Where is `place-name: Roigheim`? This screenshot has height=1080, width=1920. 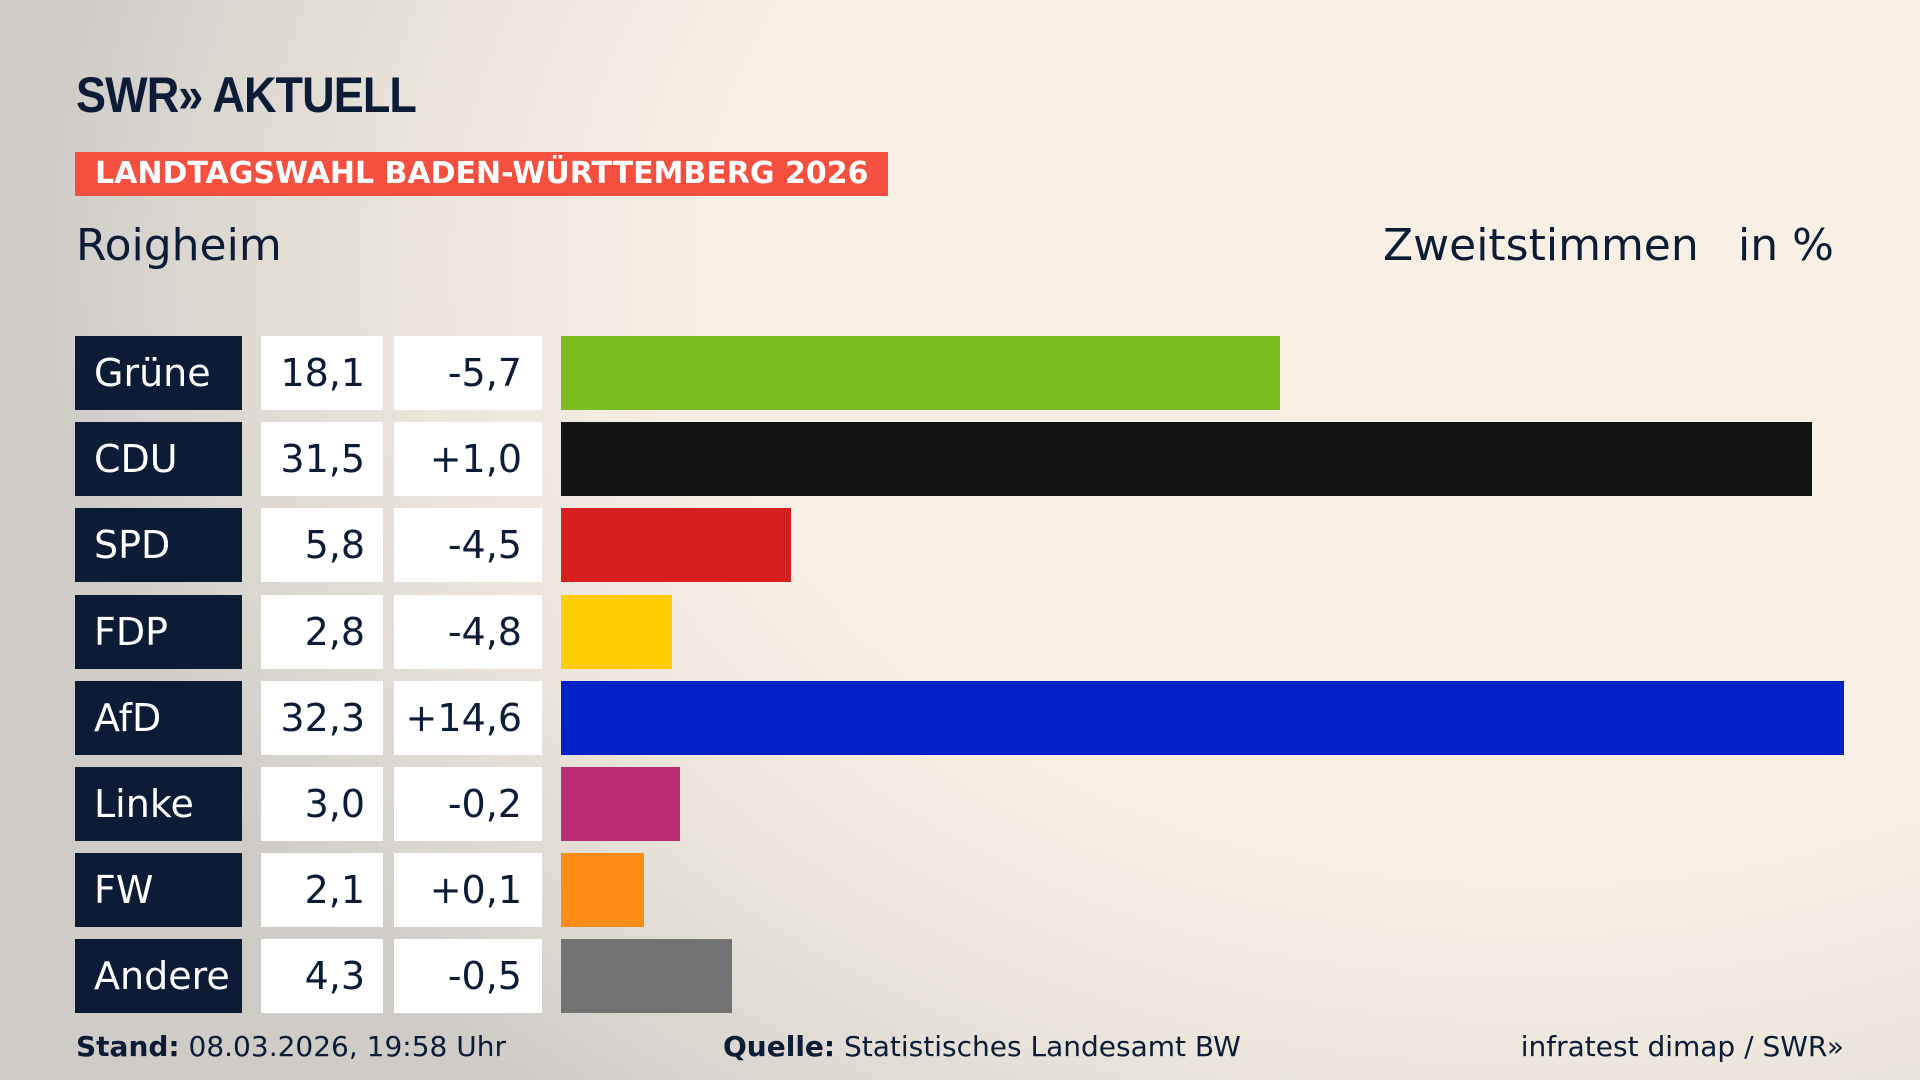
place-name: Roigheim is located at coordinates (179, 245).